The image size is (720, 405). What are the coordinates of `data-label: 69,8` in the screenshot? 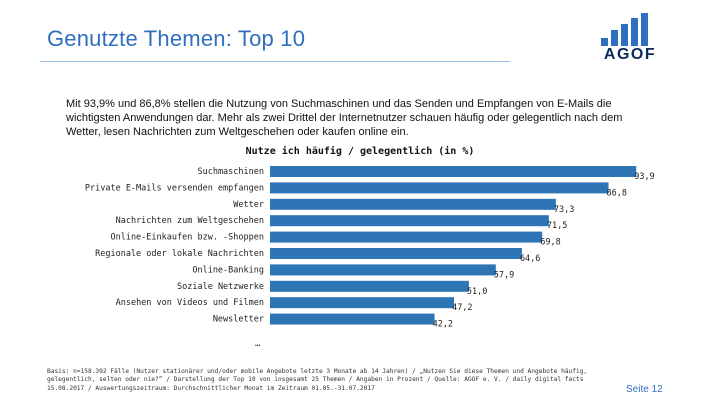 It's located at (550, 243).